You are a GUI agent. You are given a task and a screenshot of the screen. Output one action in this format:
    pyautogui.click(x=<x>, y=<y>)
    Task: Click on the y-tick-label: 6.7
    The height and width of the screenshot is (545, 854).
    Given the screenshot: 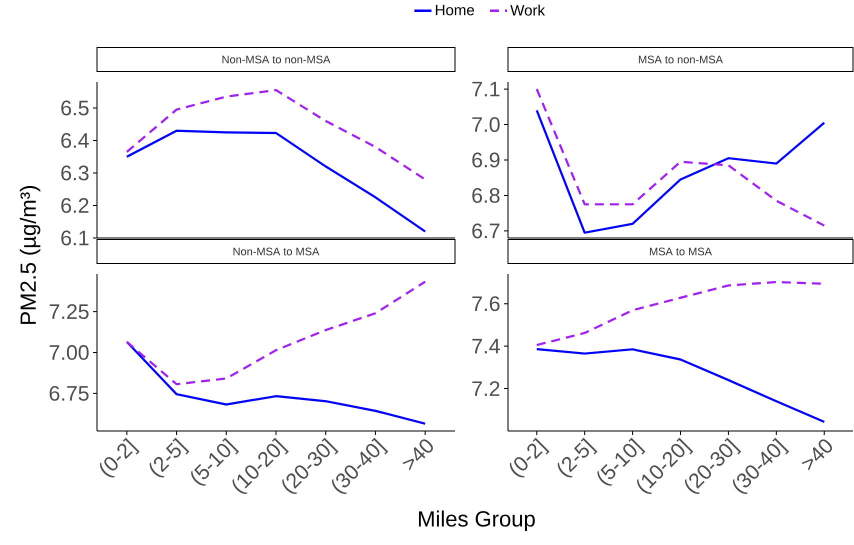 What is the action you would take?
    pyautogui.click(x=486, y=230)
    